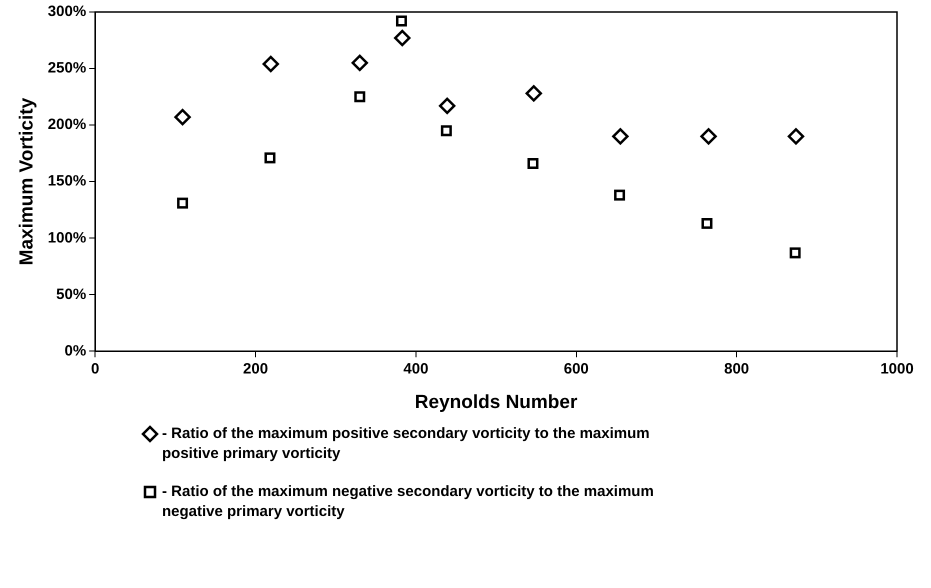 The height and width of the screenshot is (588, 931). What do you see at coordinates (67, 11) in the screenshot?
I see `y-tick-label: 300%` at bounding box center [67, 11].